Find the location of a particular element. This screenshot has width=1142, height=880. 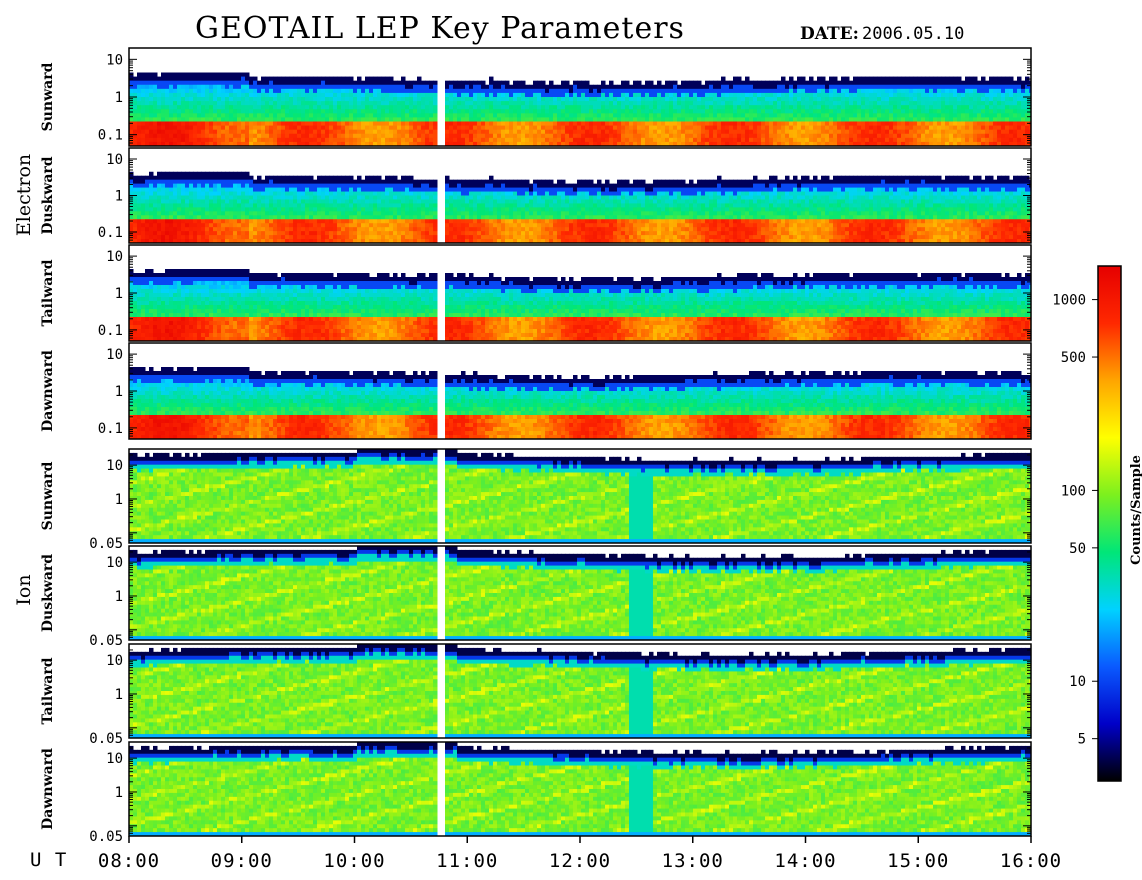

x-tick-label: 12:00 is located at coordinates (580, 861).